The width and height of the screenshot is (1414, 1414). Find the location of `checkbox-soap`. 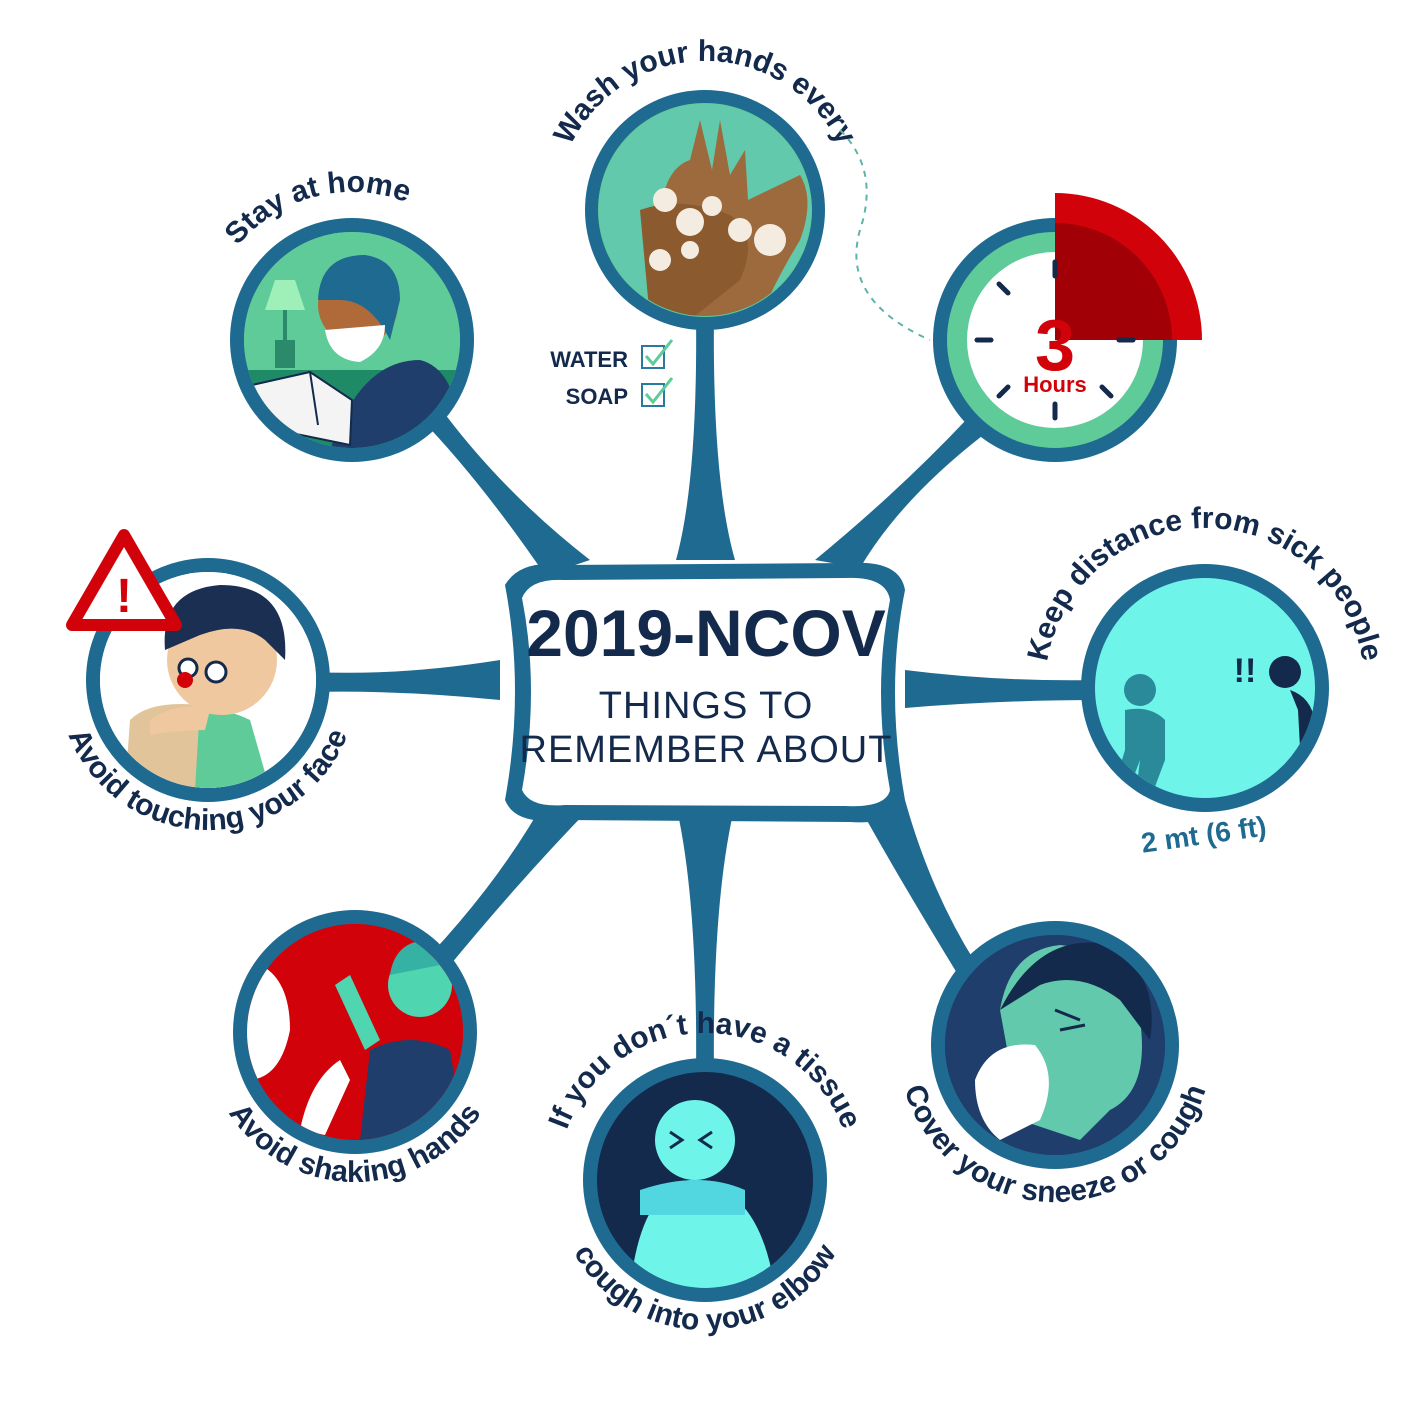

checkbox-soap is located at coordinates (653, 395).